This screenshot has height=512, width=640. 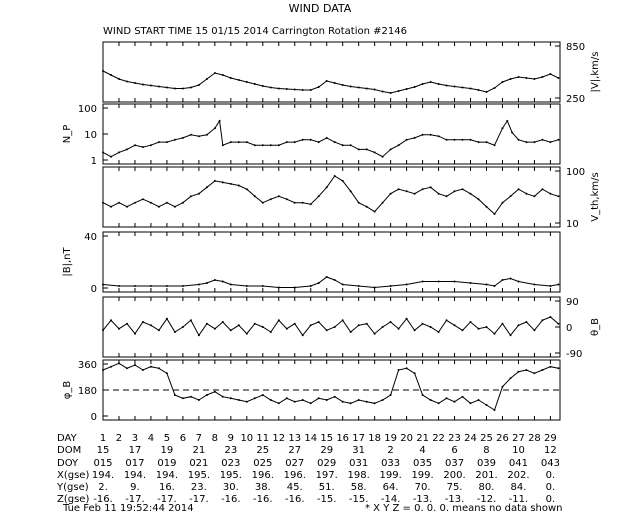 What do you see at coordinates (263, 475) in the screenshot?
I see `table-cell: 196.` at bounding box center [263, 475].